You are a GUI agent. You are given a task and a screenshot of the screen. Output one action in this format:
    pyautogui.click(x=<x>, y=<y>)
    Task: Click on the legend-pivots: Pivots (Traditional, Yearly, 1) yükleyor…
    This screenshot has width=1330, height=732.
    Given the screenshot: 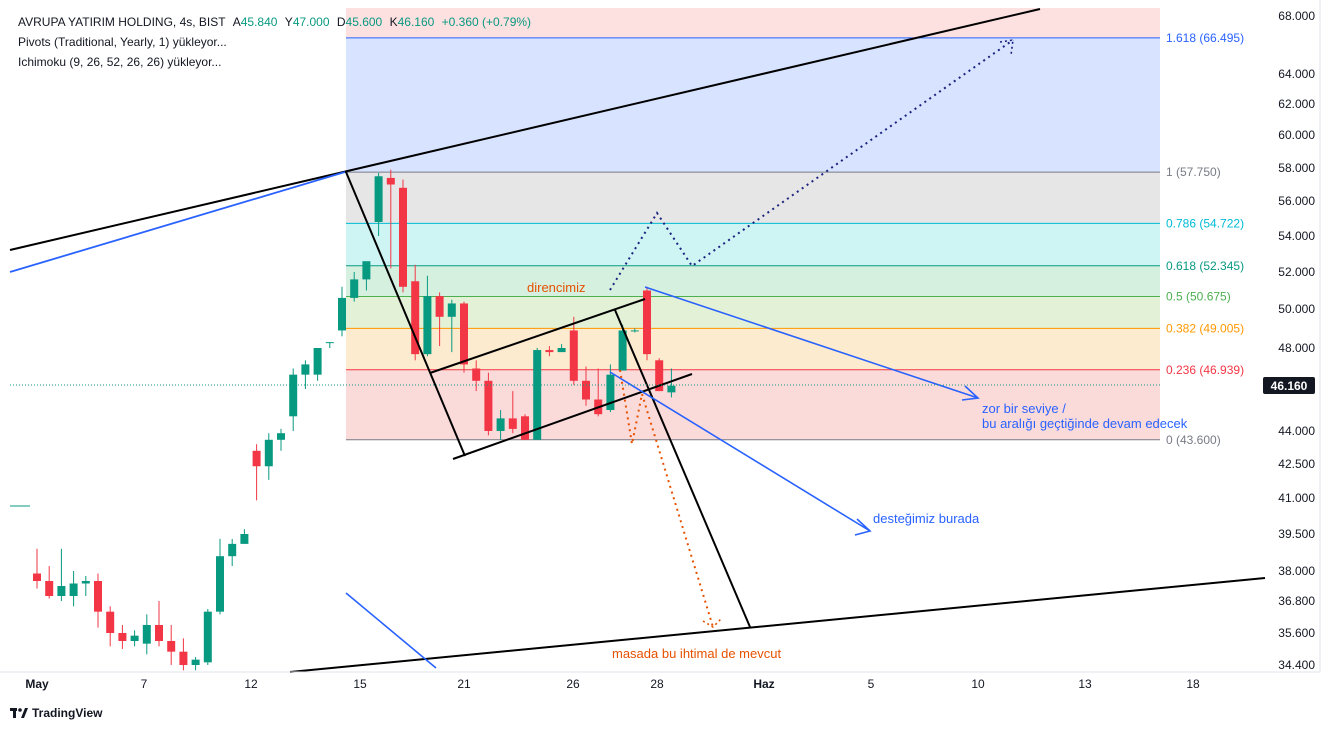 What is the action you would take?
    pyautogui.click(x=122, y=42)
    